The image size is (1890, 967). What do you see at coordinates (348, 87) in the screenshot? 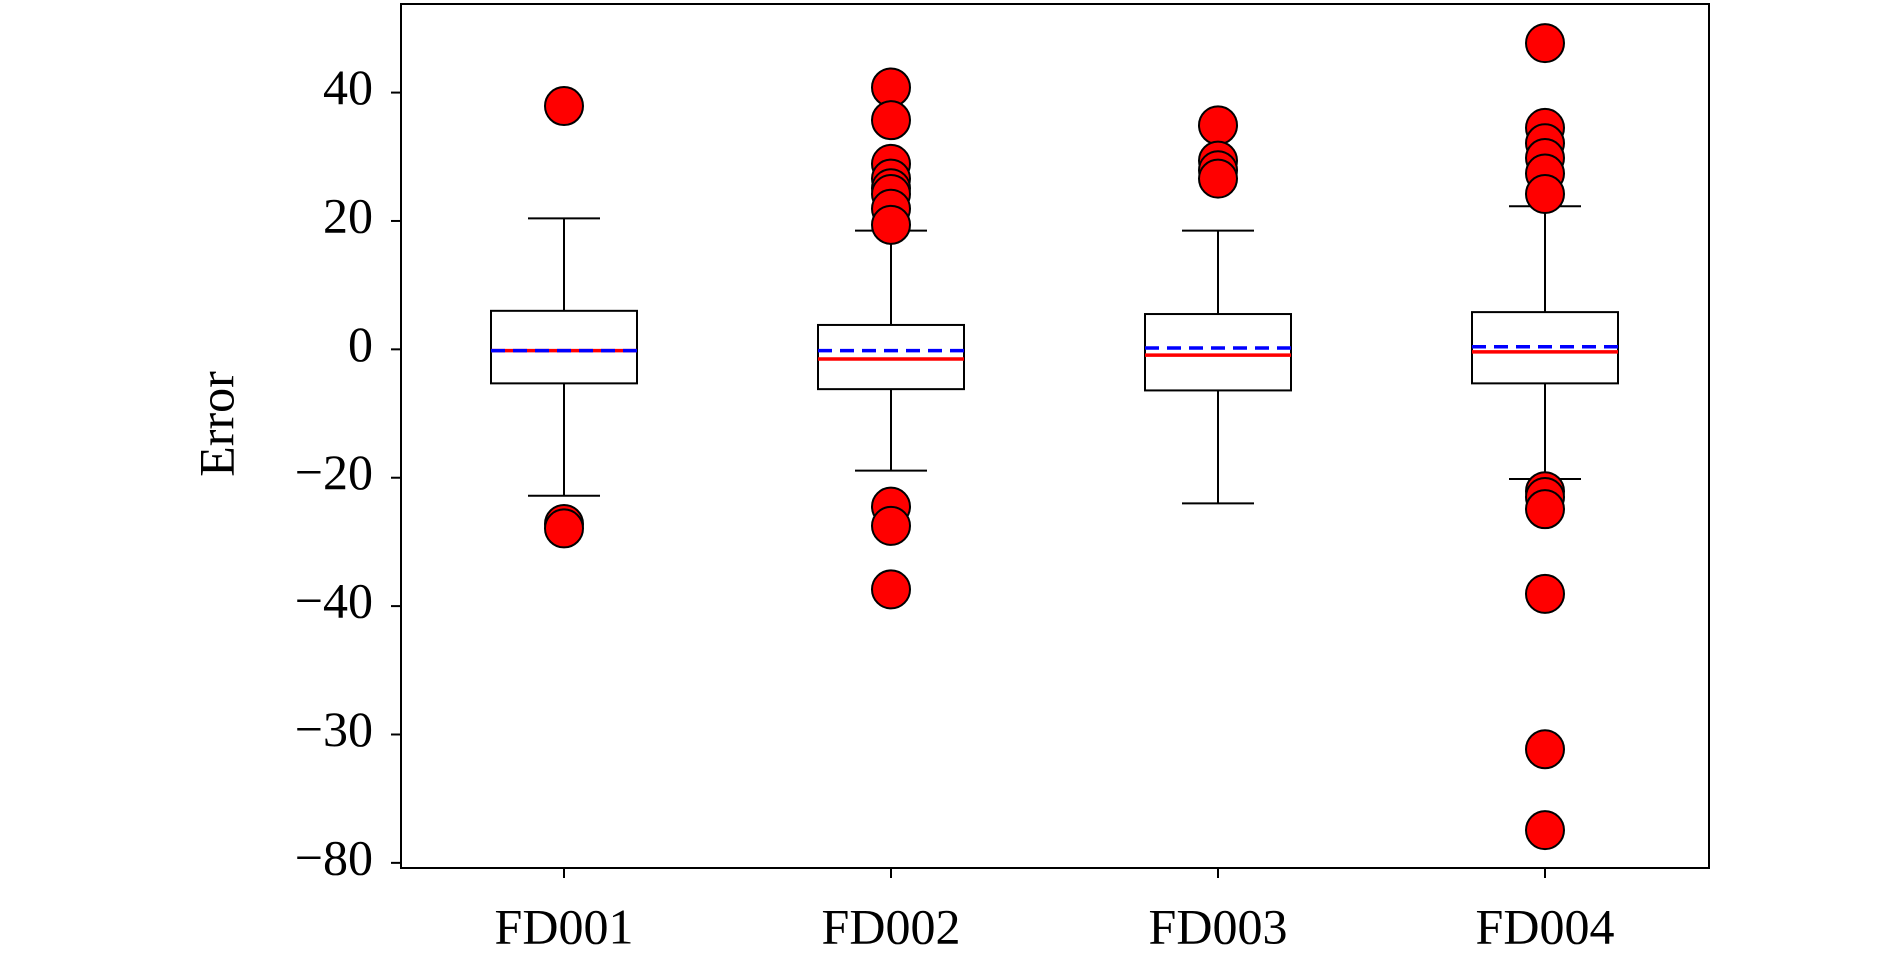
I see `y-tick-label: 40` at bounding box center [348, 87].